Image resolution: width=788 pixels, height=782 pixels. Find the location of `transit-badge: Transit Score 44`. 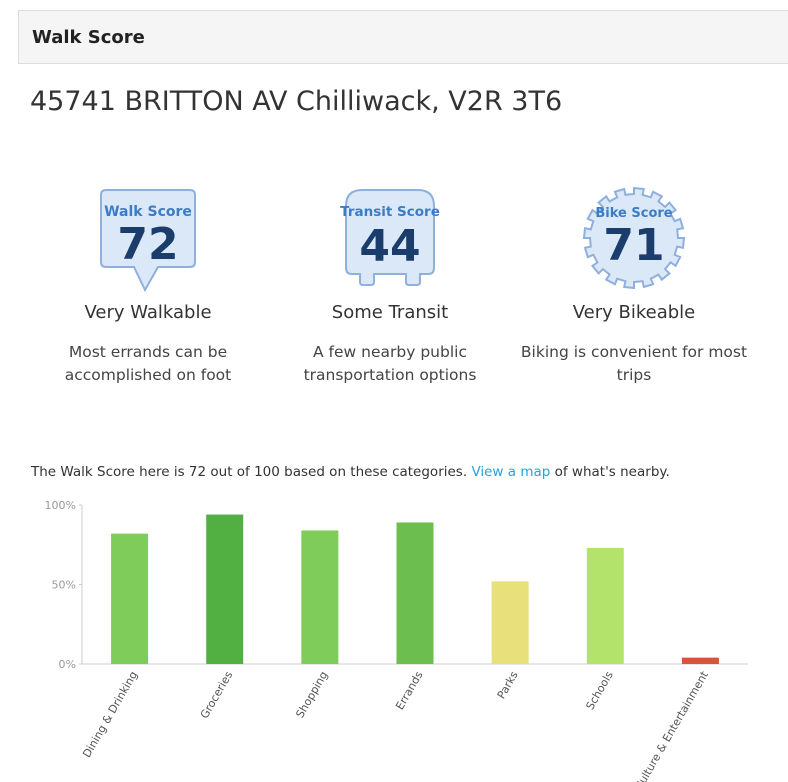

transit-badge: Transit Score 44 is located at coordinates (390, 237).